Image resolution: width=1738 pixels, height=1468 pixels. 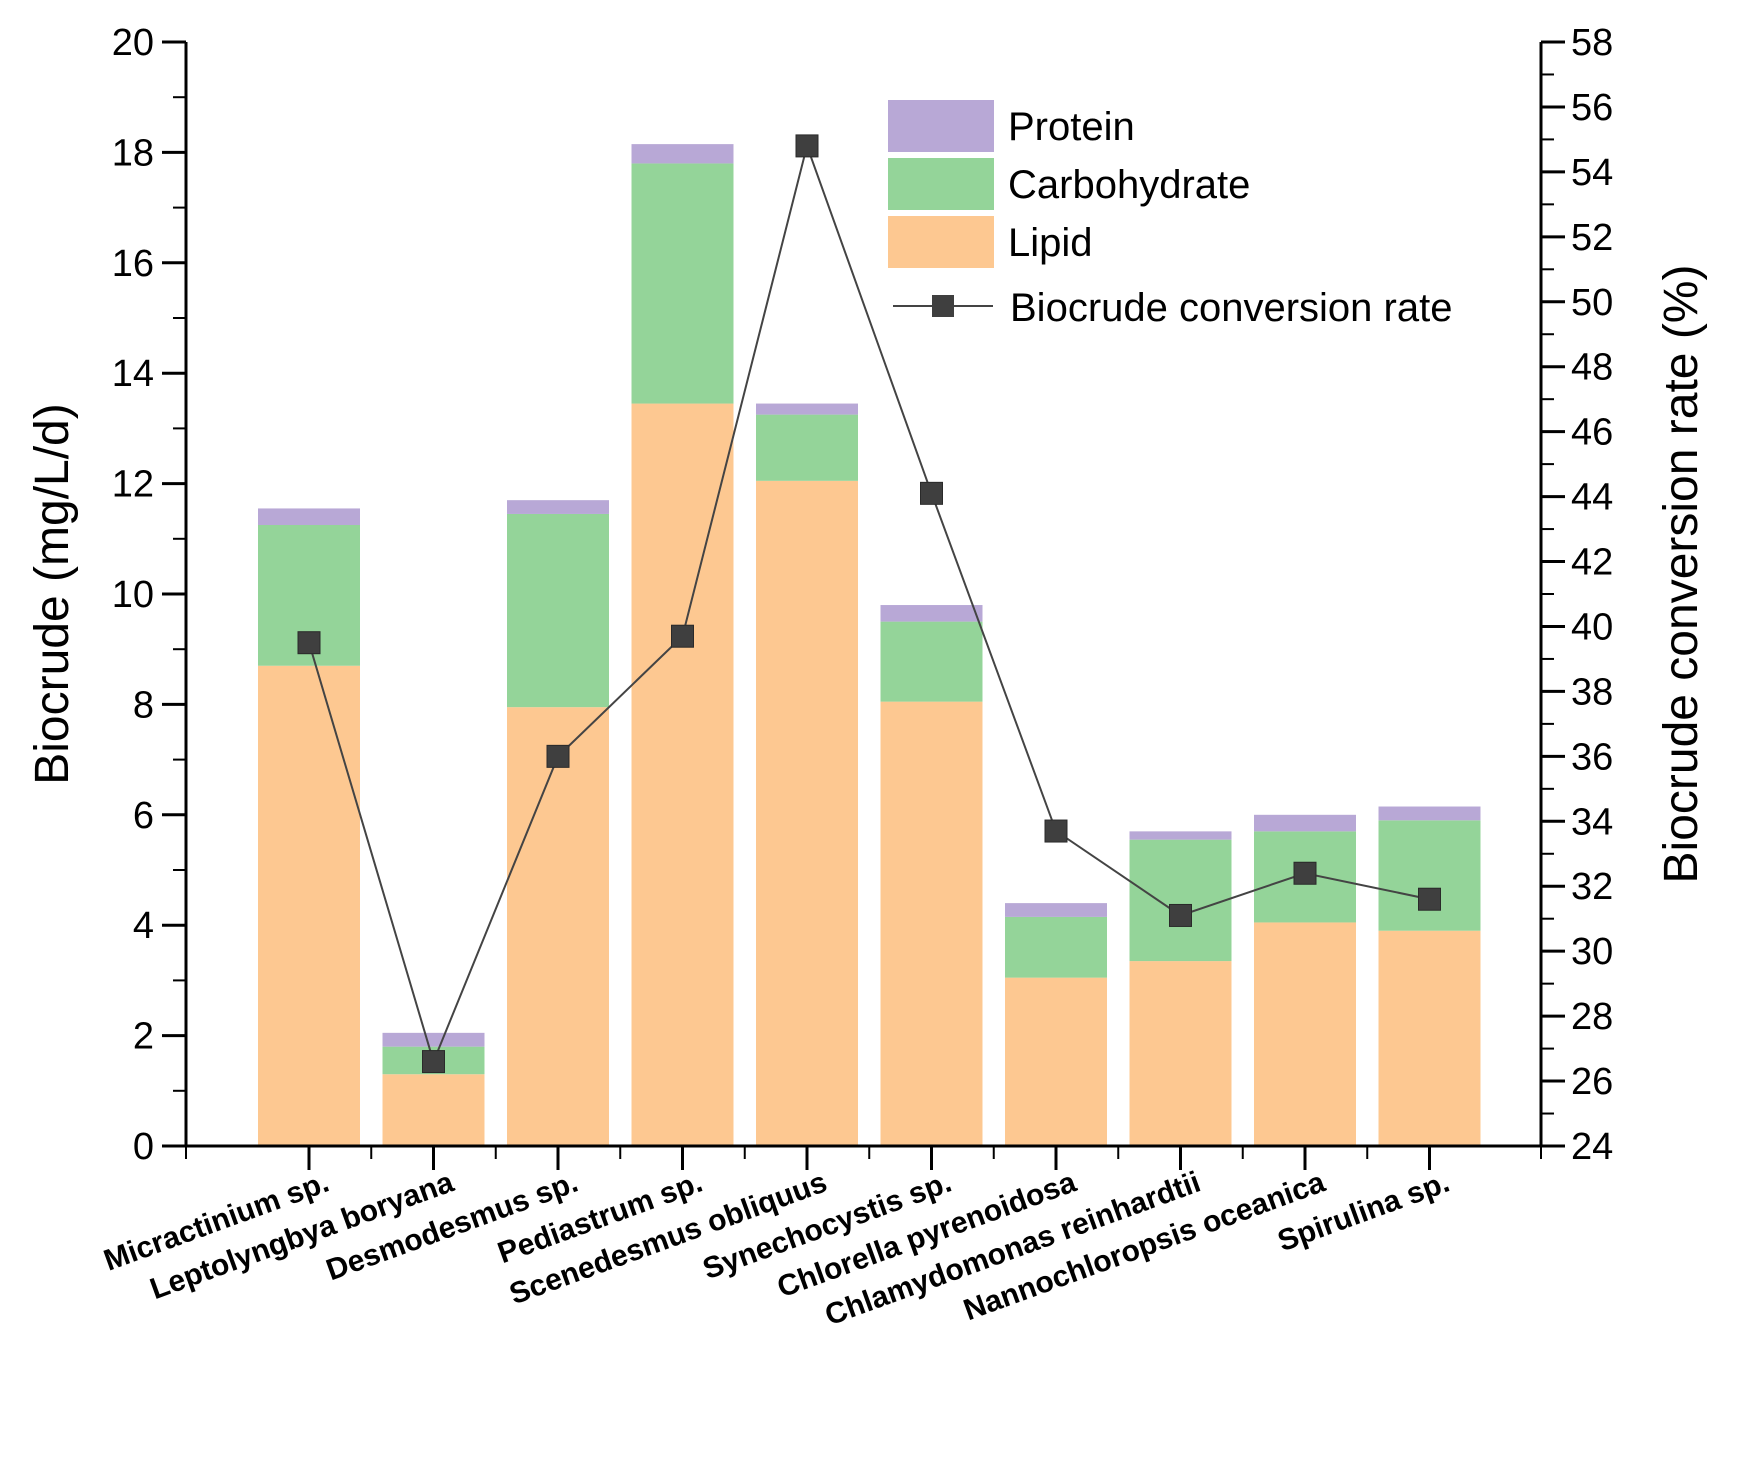 I want to click on legend-label-lipid: Lipid, so click(x=1050, y=243).